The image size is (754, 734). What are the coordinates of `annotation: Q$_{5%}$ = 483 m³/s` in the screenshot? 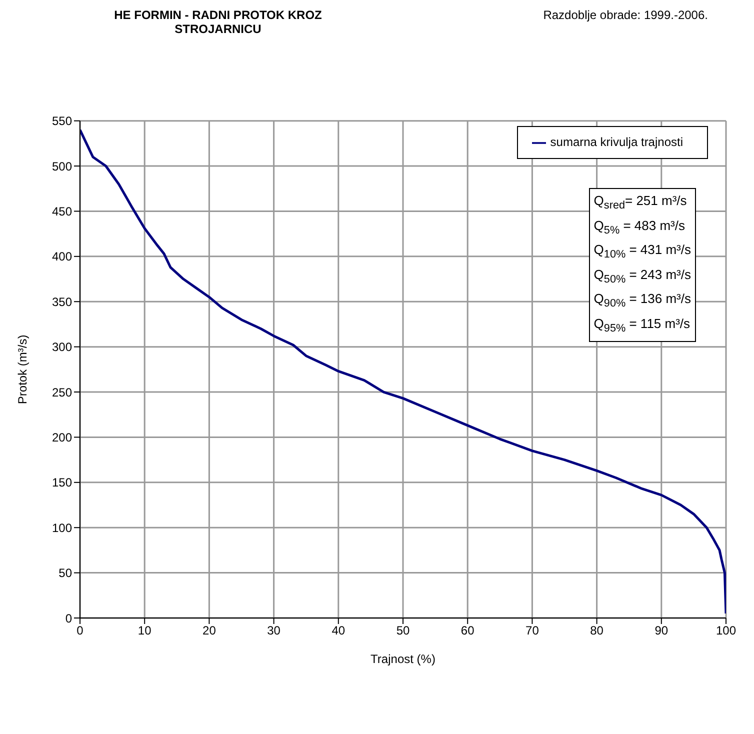 It's located at (640, 227).